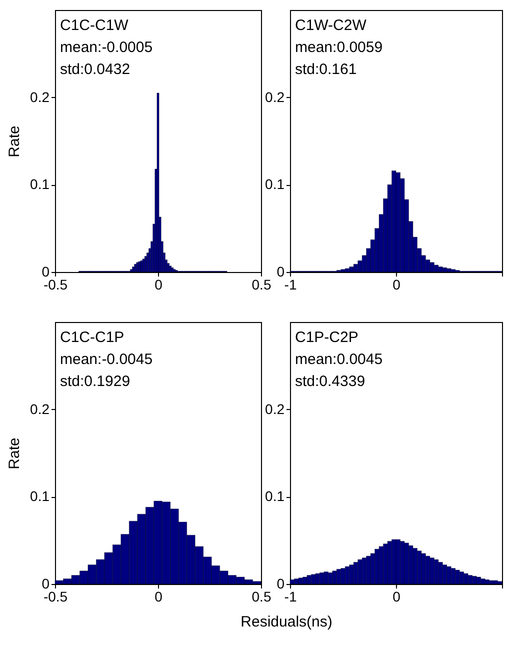 The height and width of the screenshot is (659, 530). What do you see at coordinates (326, 337) in the screenshot?
I see `annotation: C1P-C2P` at bounding box center [326, 337].